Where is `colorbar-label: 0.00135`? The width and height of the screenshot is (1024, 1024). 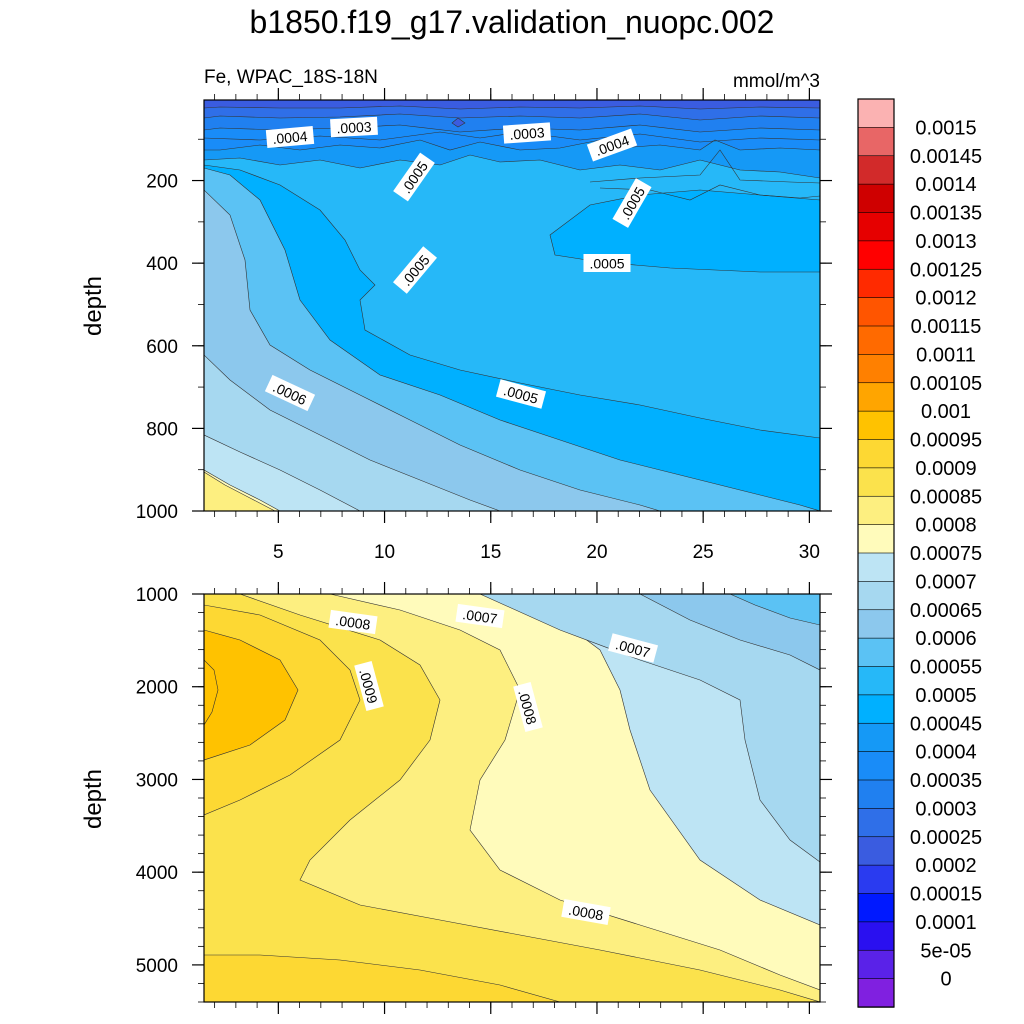
colorbar-label: 0.00135 is located at coordinates (946, 214).